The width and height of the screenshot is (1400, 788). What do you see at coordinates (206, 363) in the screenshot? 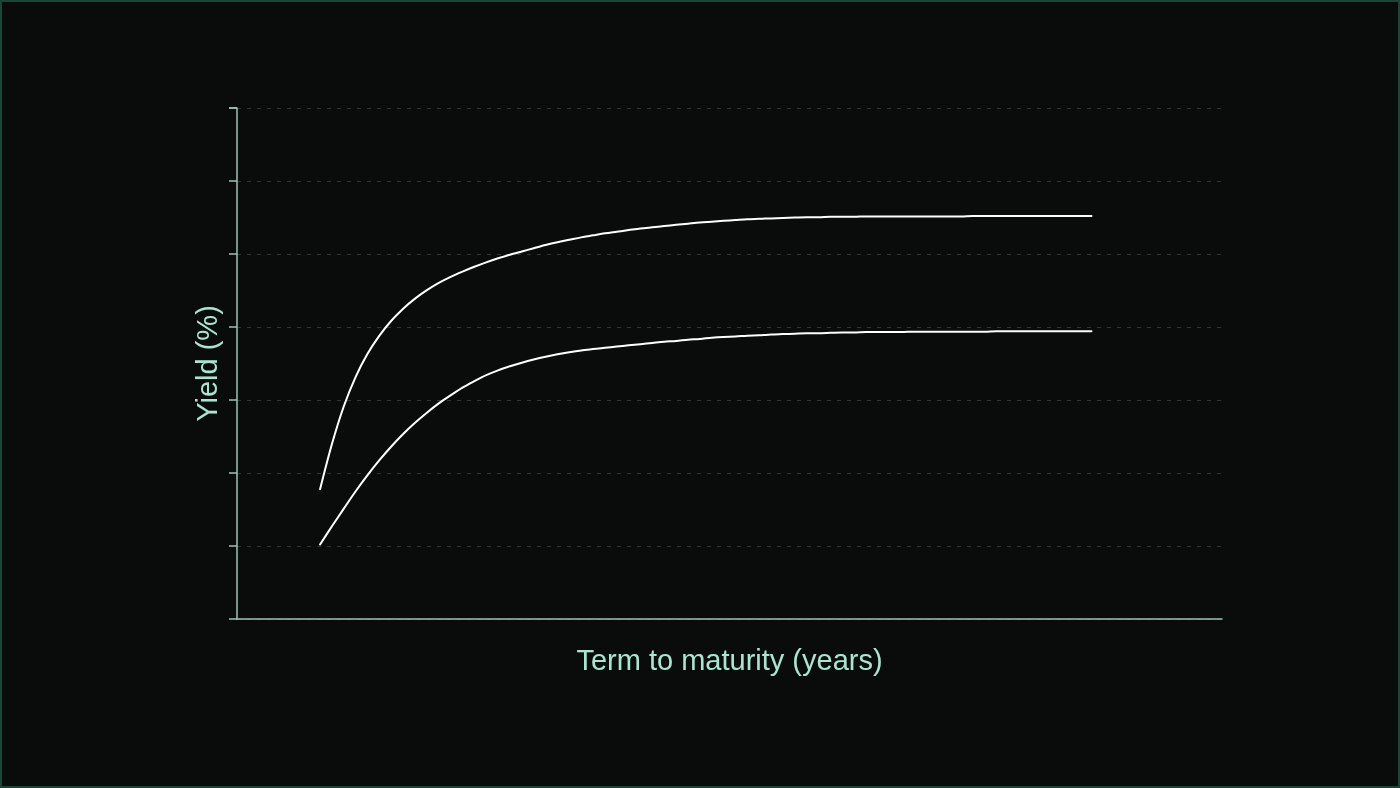
I see `y-axis-title: Yield (%)` at bounding box center [206, 363].